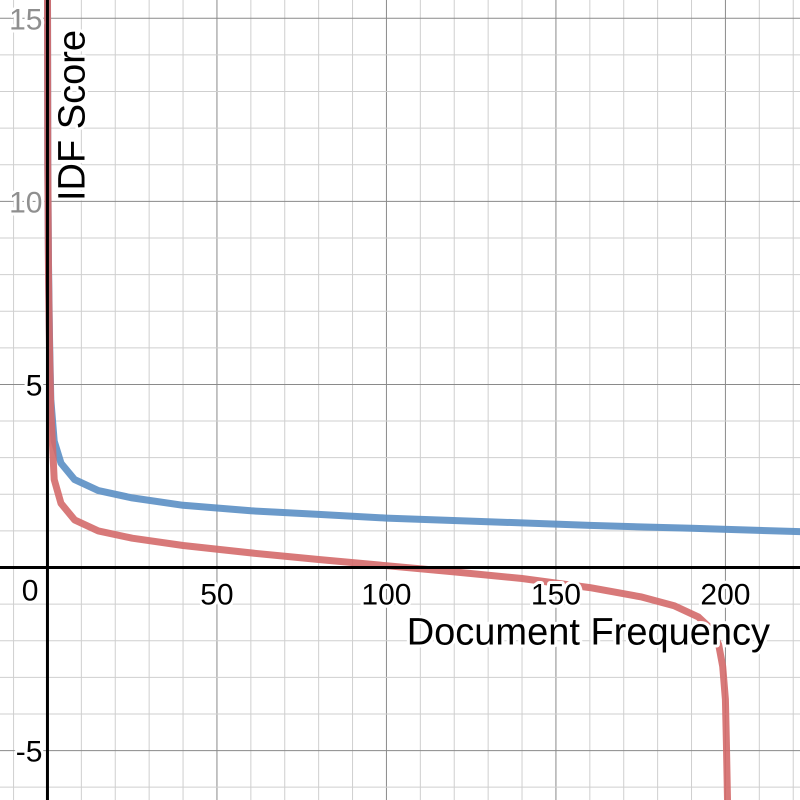 The width and height of the screenshot is (800, 800). Describe the element at coordinates (216, 595) in the screenshot. I see `x-tick-label: 50` at that location.